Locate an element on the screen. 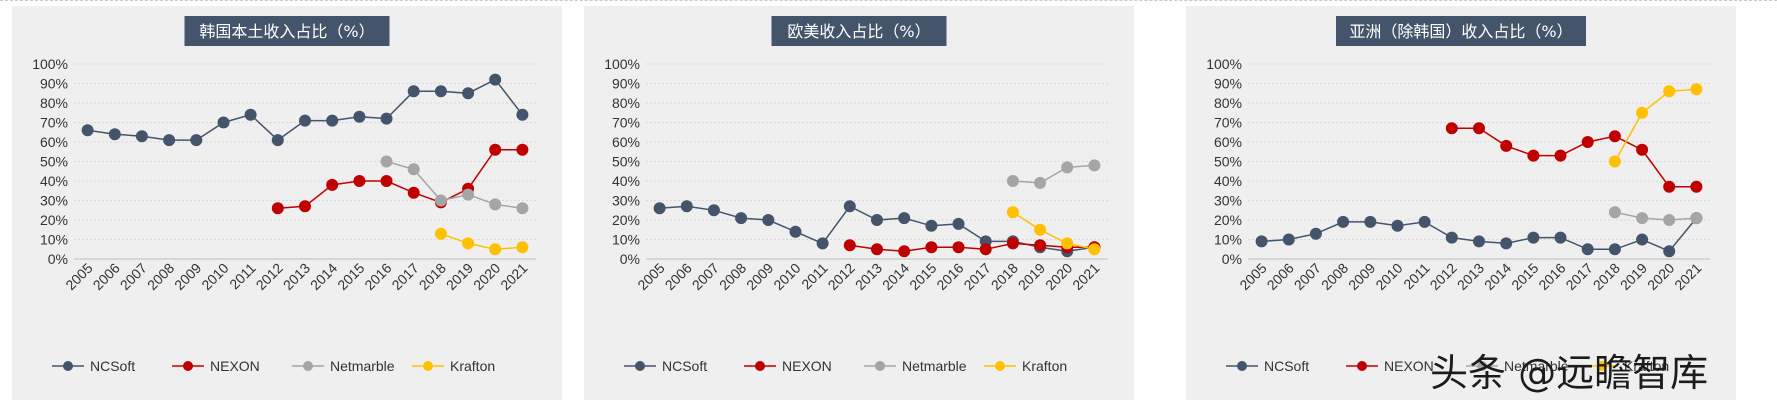 This screenshot has height=409, width=1777. x-tick-label: 2009 is located at coordinates (187, 276).